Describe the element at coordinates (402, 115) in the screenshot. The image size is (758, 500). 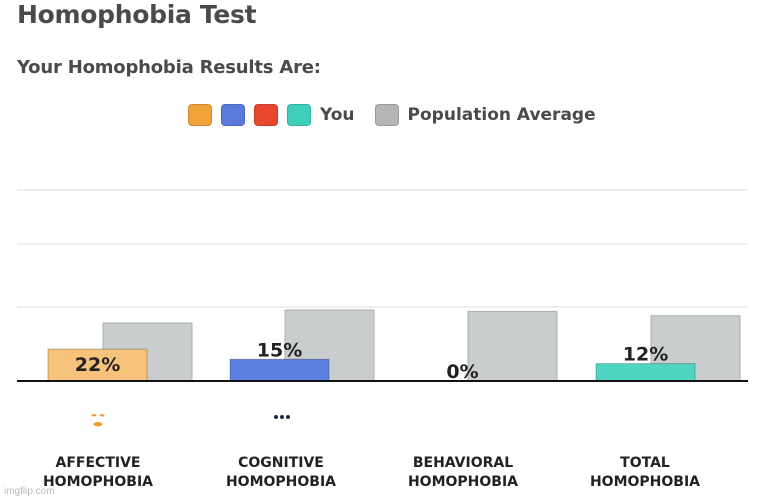
I see `chart-legend: You Population Average` at that location.